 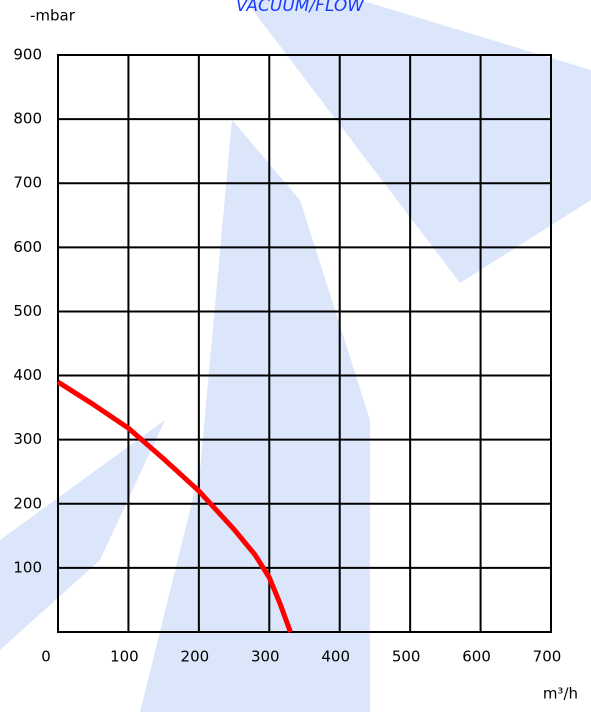 What do you see at coordinates (547, 657) in the screenshot?
I see `x-tick-label: 700` at bounding box center [547, 657].